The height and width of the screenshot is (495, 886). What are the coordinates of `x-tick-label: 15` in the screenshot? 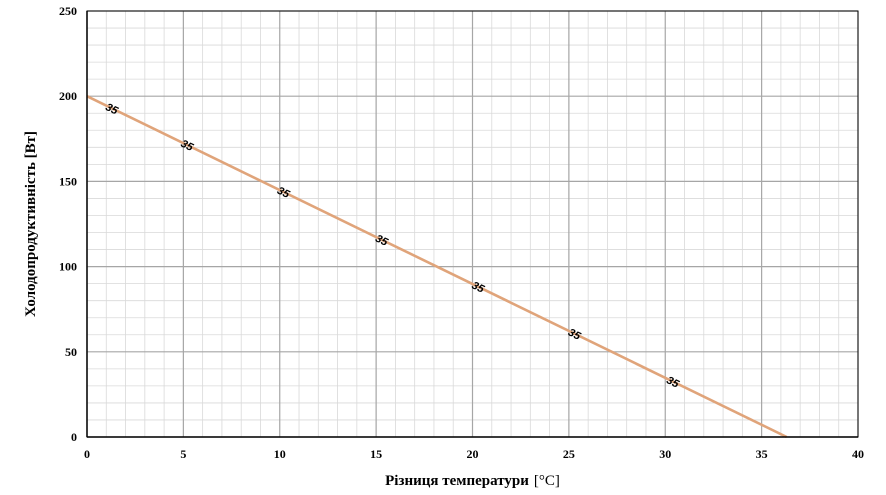 It's located at (376, 454).